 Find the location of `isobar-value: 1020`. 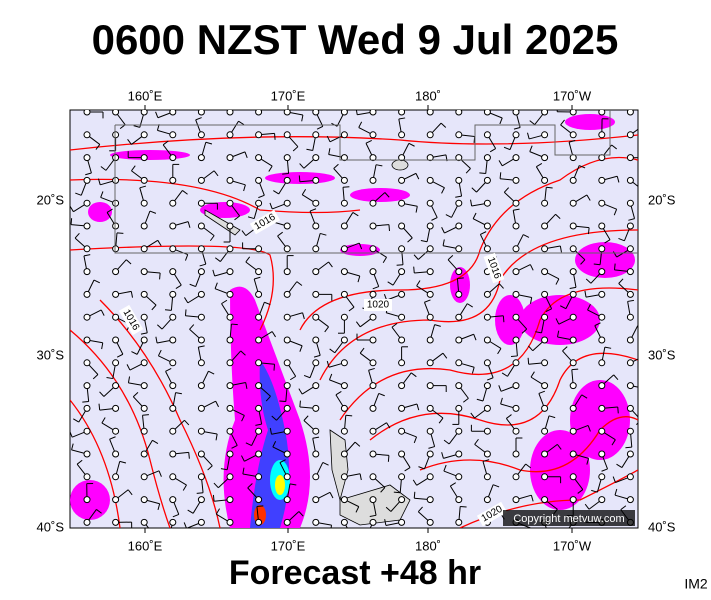

isobar-value: 1020 is located at coordinates (378, 305).